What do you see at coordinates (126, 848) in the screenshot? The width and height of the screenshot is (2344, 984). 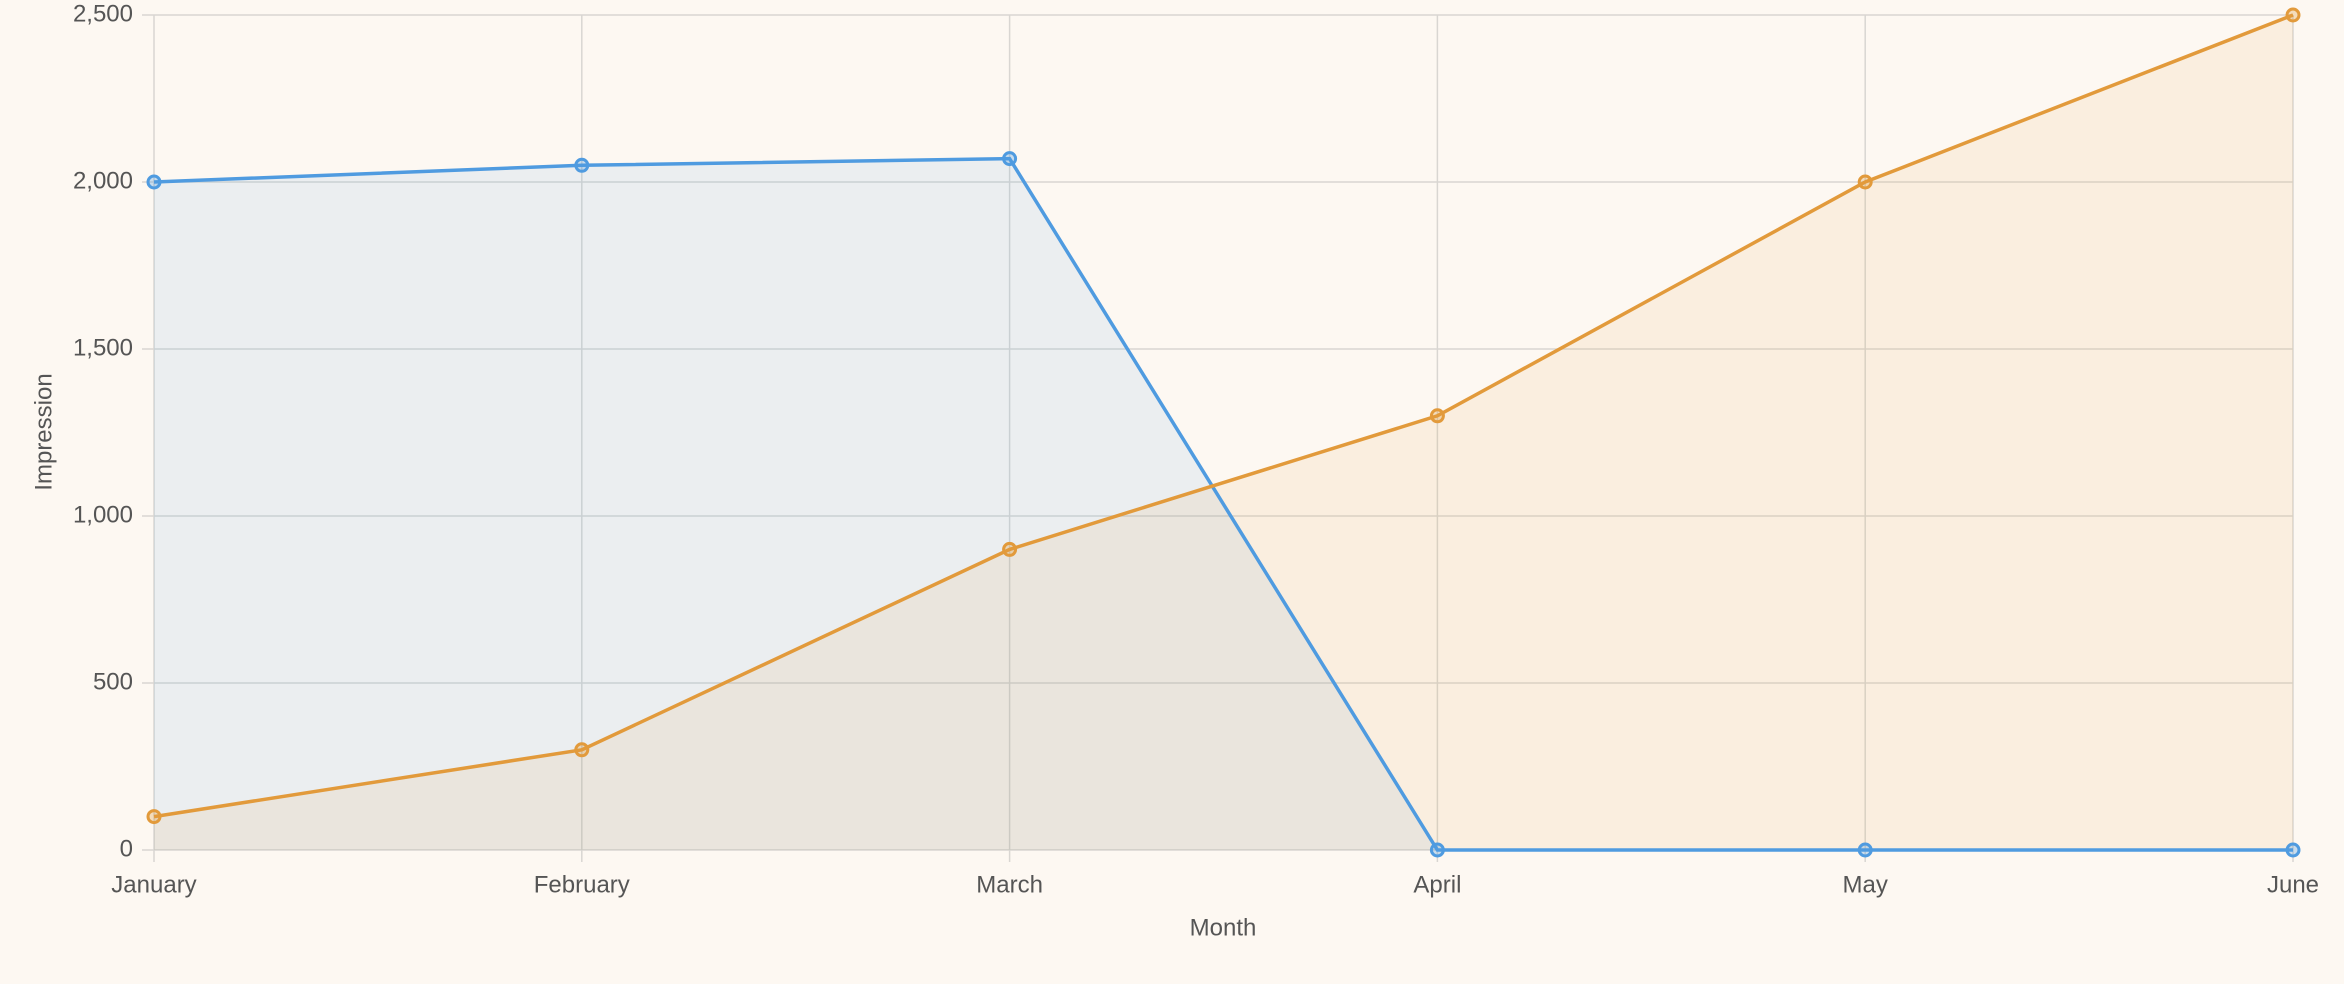 I see `y-tick-label: 0` at bounding box center [126, 848].